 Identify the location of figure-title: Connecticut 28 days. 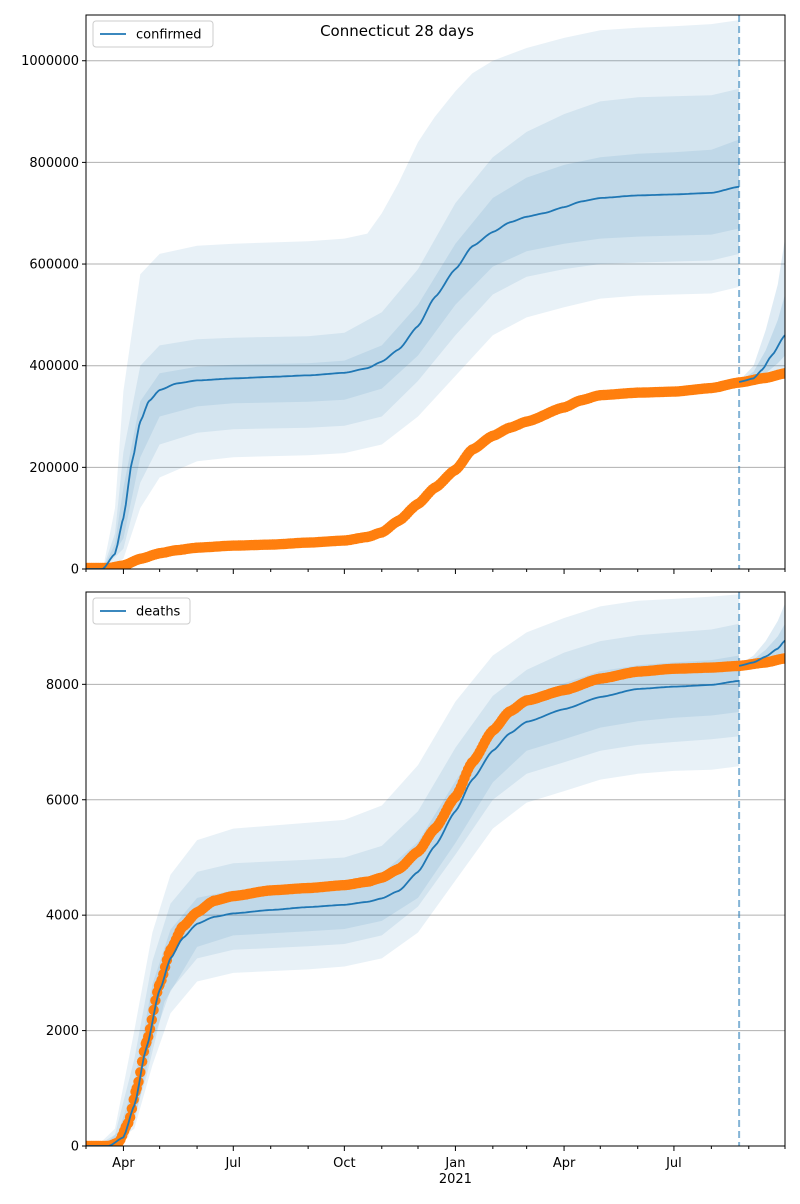
(397, 31).